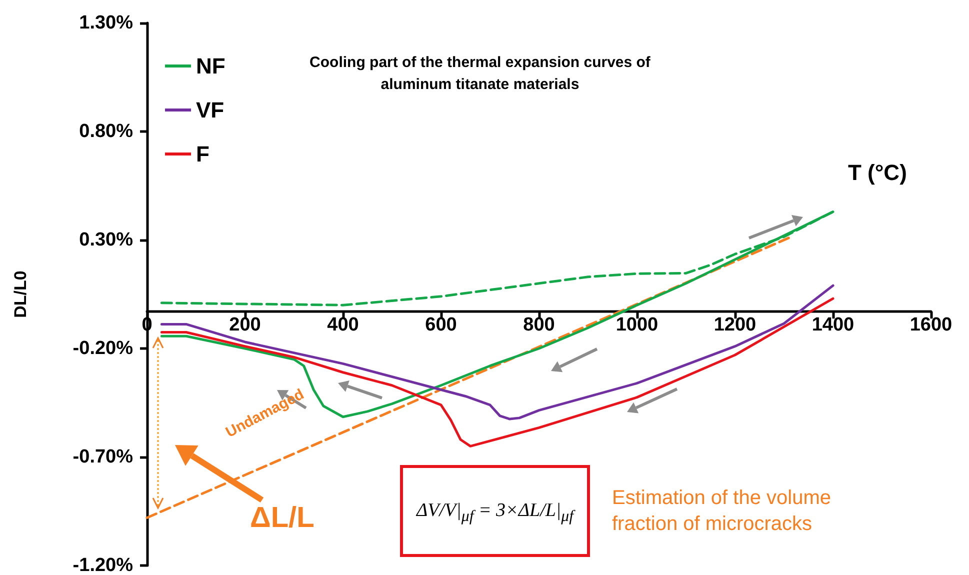  Describe the element at coordinates (106, 23) in the screenshot. I see `y-tick-label: 1.30%` at that location.